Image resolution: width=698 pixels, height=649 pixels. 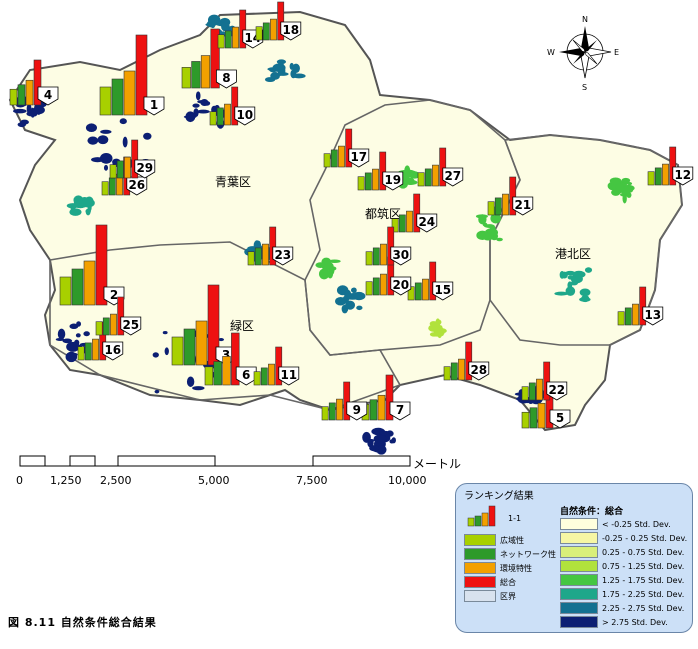 What do you see at coordinates (623, 538) in the screenshot?
I see `legend-class-1: -0.25 - 0.25 Std. Dev.` at bounding box center [623, 538].